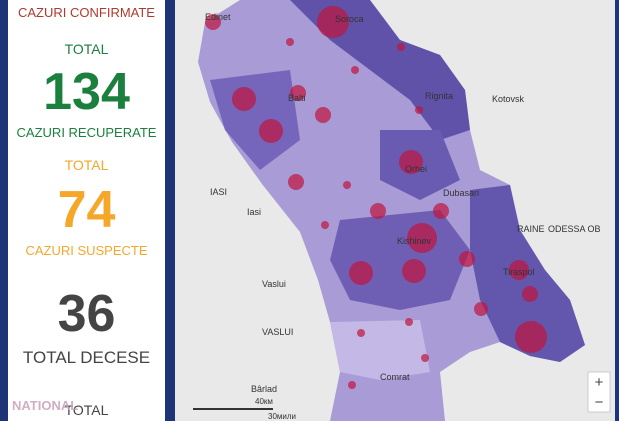 This screenshot has width=619, height=421. Describe the element at coordinates (599, 392) in the screenshot. I see `zoom-control` at that location.